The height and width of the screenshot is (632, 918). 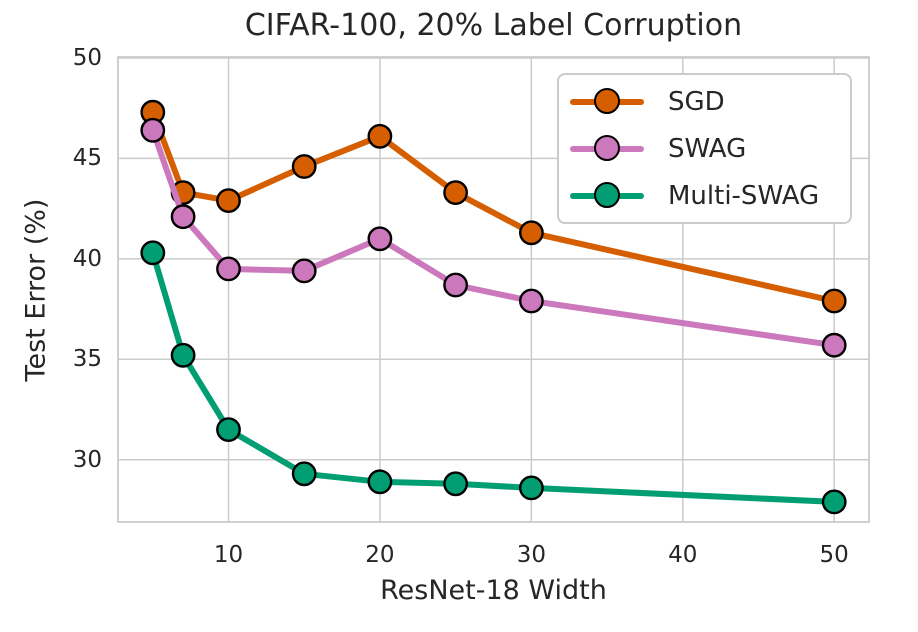 What do you see at coordinates (696, 101) in the screenshot?
I see `legend-label-sgd: SGD` at bounding box center [696, 101].